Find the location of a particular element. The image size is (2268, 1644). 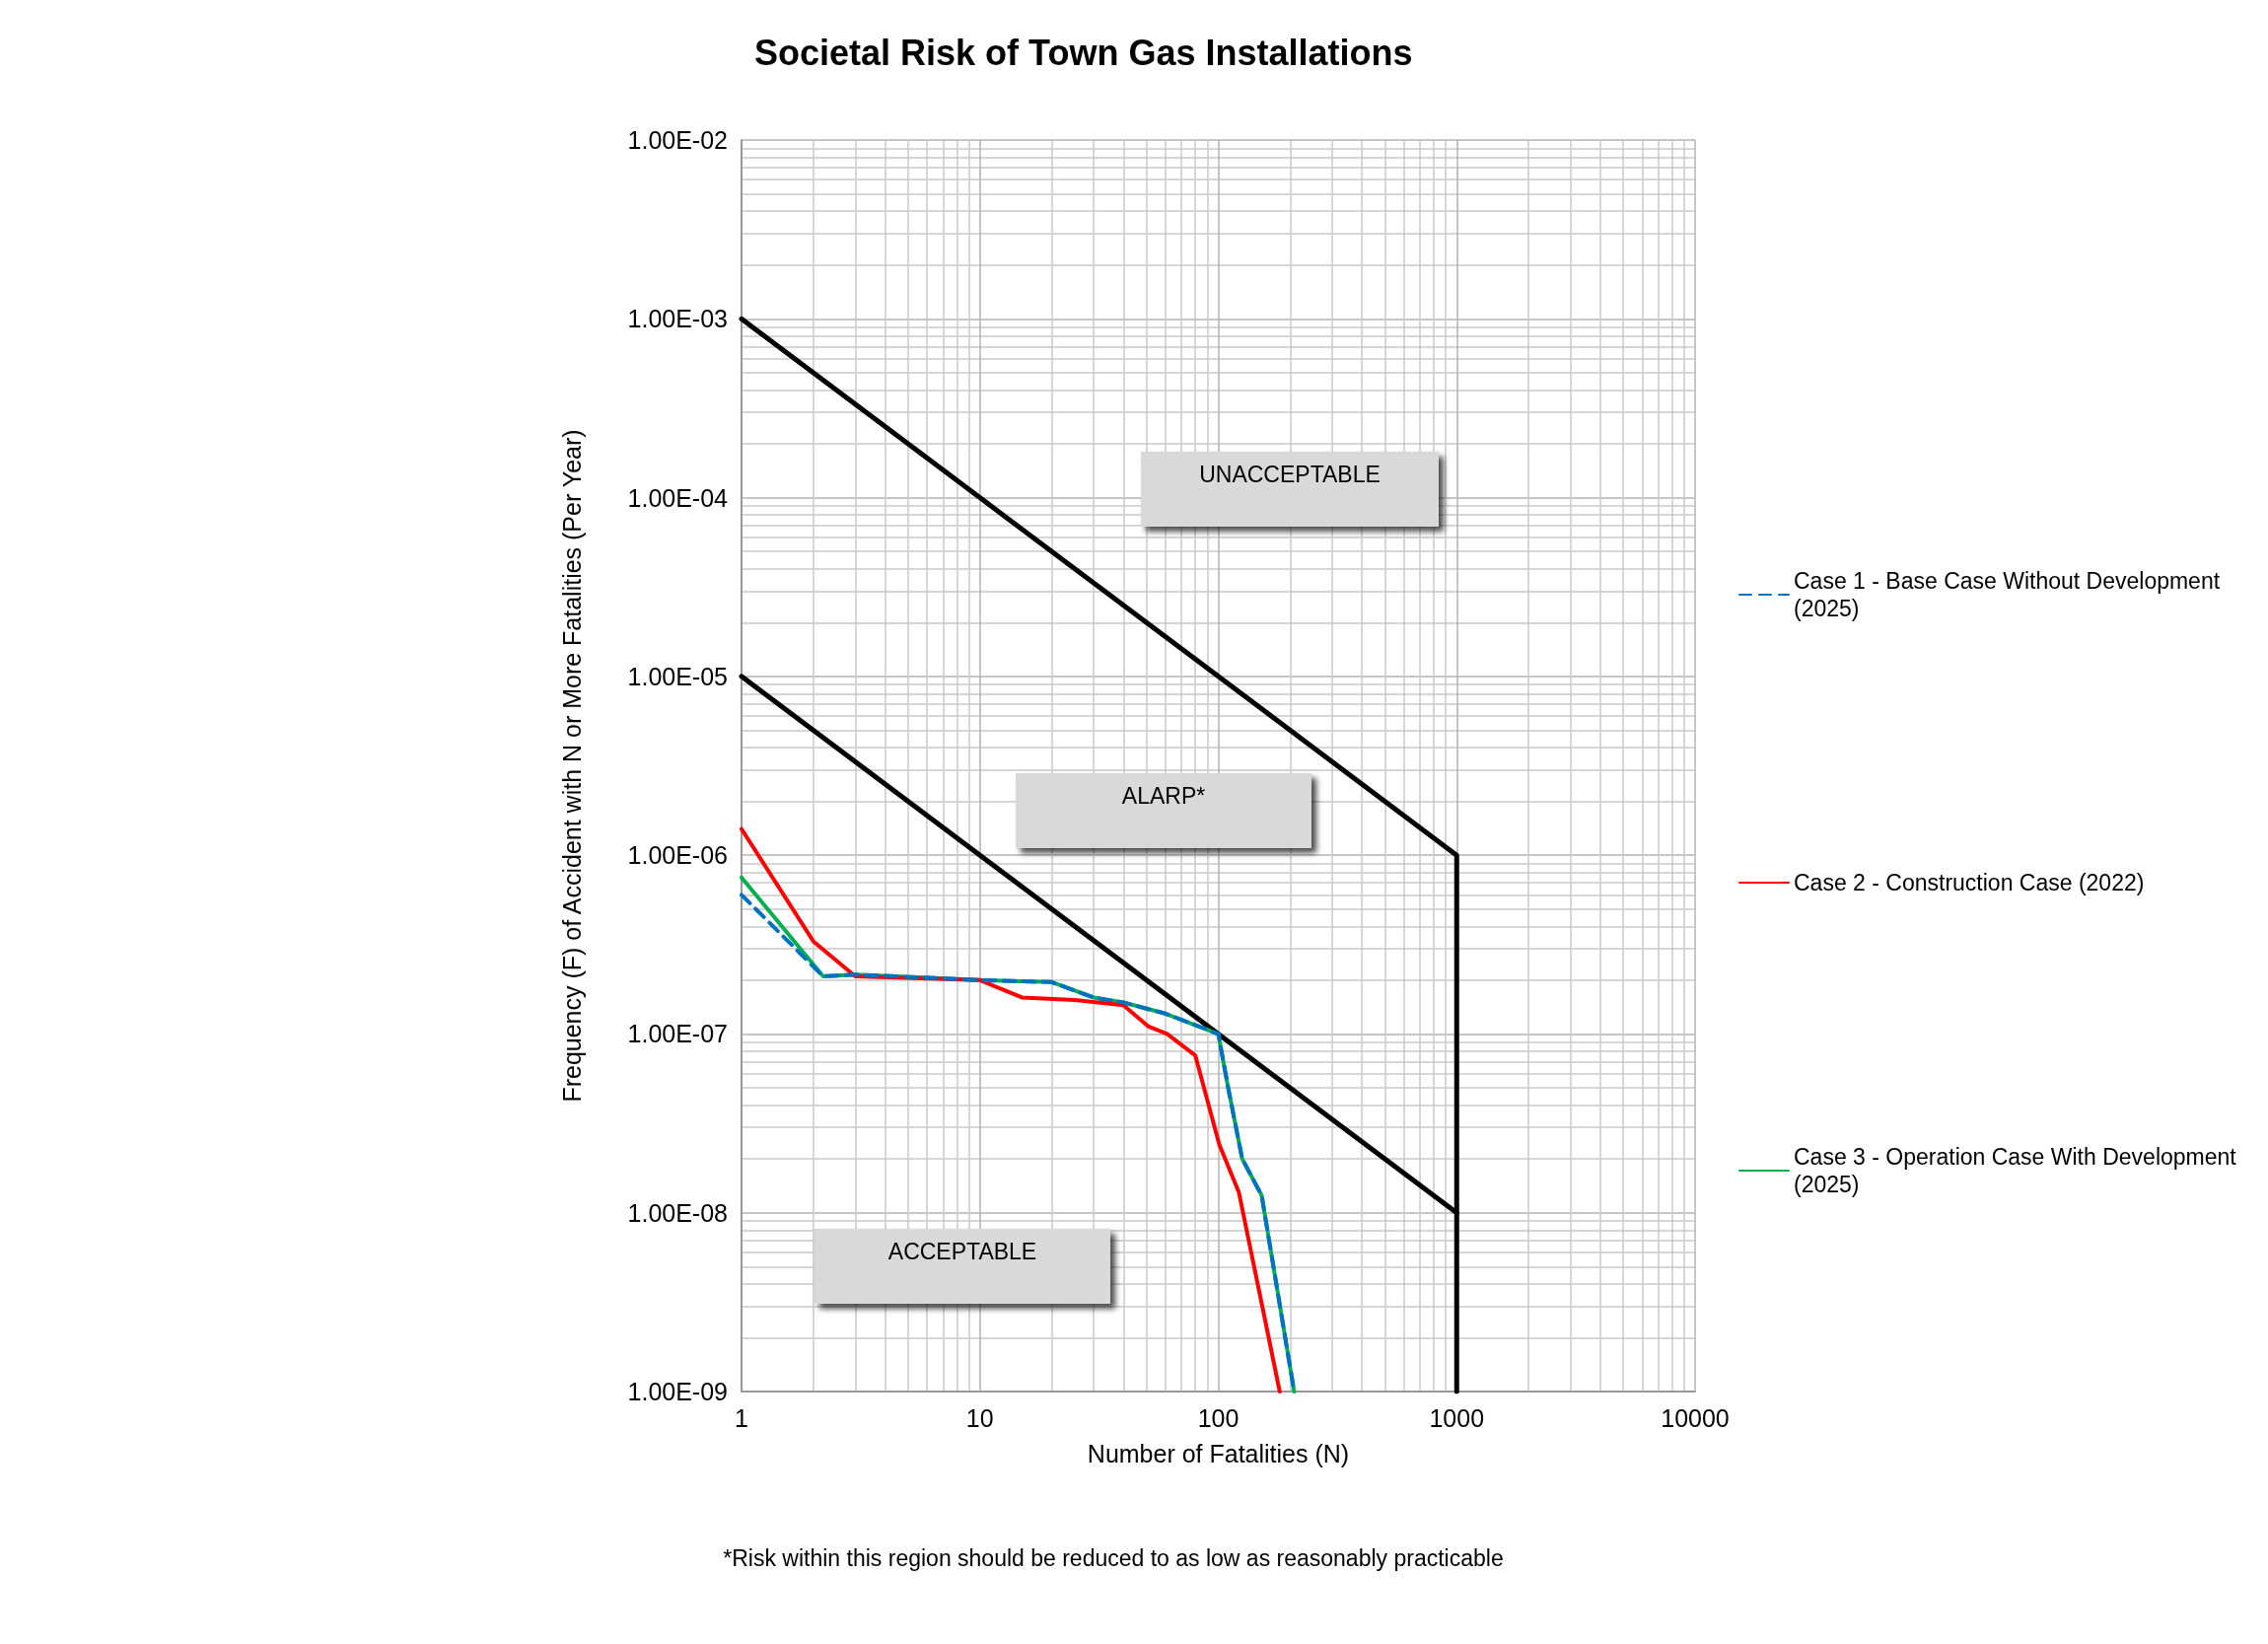

y-tick-label: 1.00E-07 is located at coordinates (677, 1034).